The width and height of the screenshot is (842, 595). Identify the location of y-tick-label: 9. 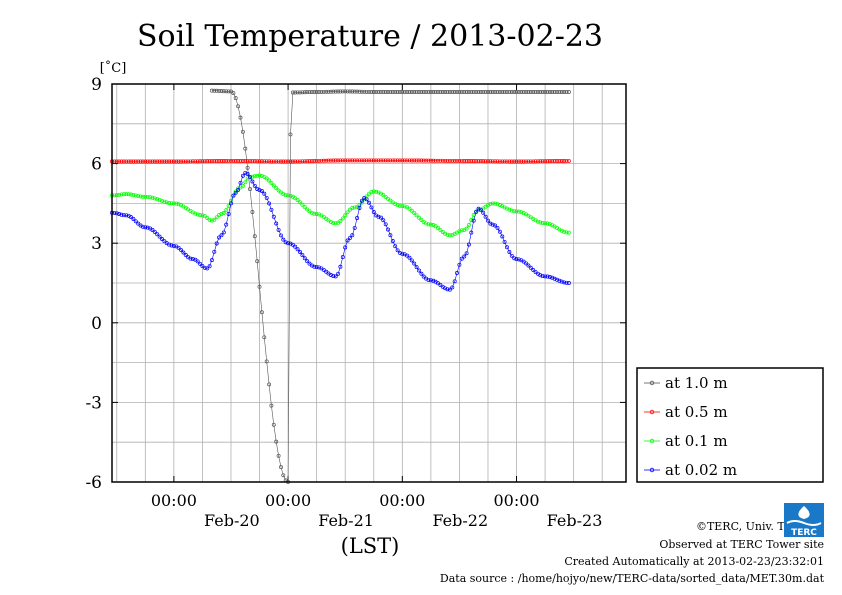
(96, 85).